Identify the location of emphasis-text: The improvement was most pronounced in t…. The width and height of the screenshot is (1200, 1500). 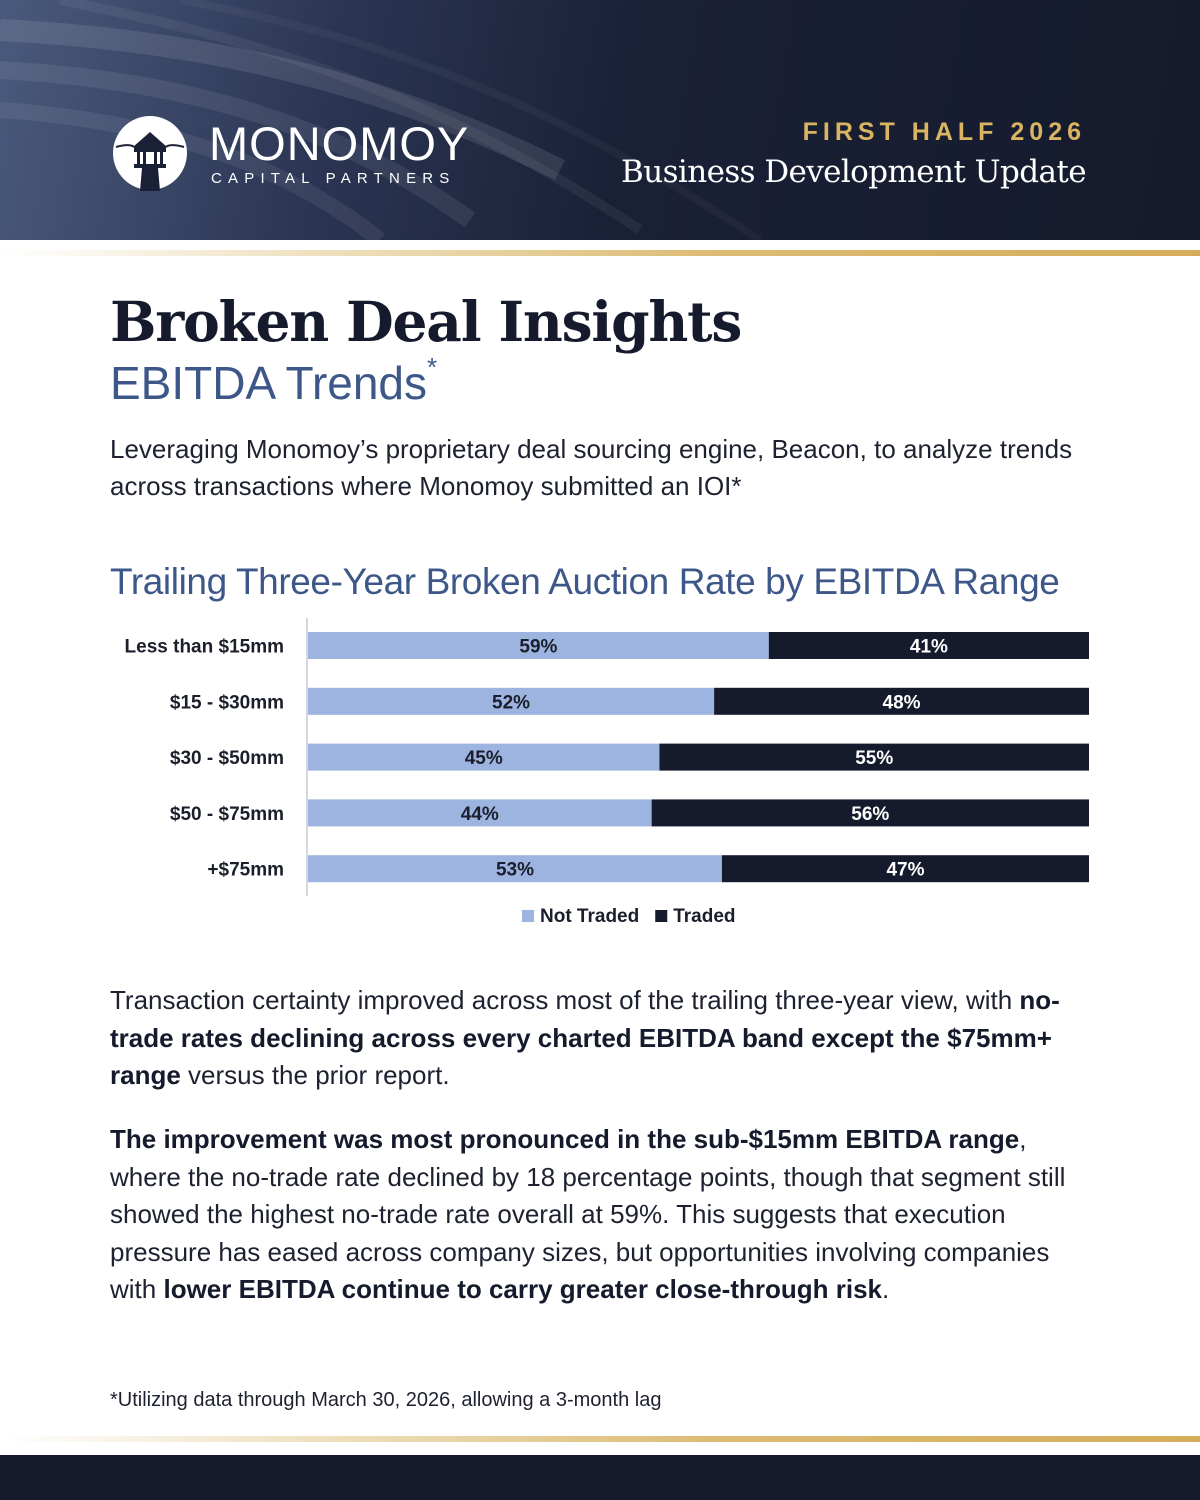
(565, 1139).